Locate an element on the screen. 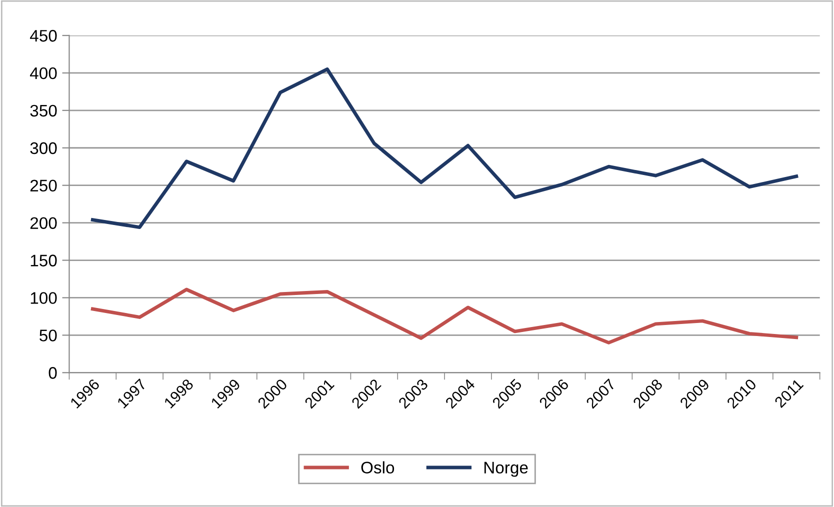 This screenshot has height=507, width=834. line-series is located at coordinates (444, 316).